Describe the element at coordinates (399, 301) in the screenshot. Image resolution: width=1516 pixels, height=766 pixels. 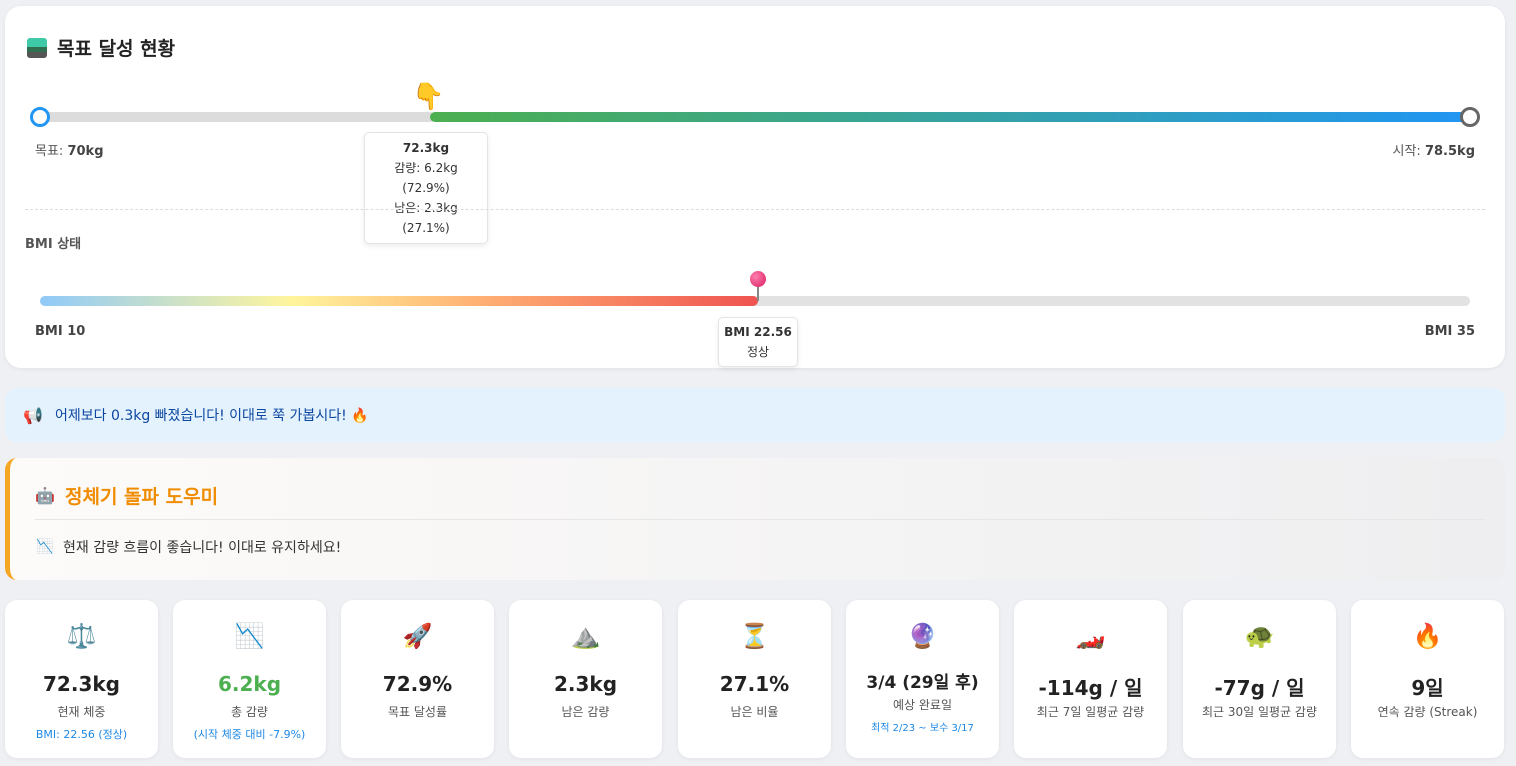
I see `bmi-gradient-fill` at that location.